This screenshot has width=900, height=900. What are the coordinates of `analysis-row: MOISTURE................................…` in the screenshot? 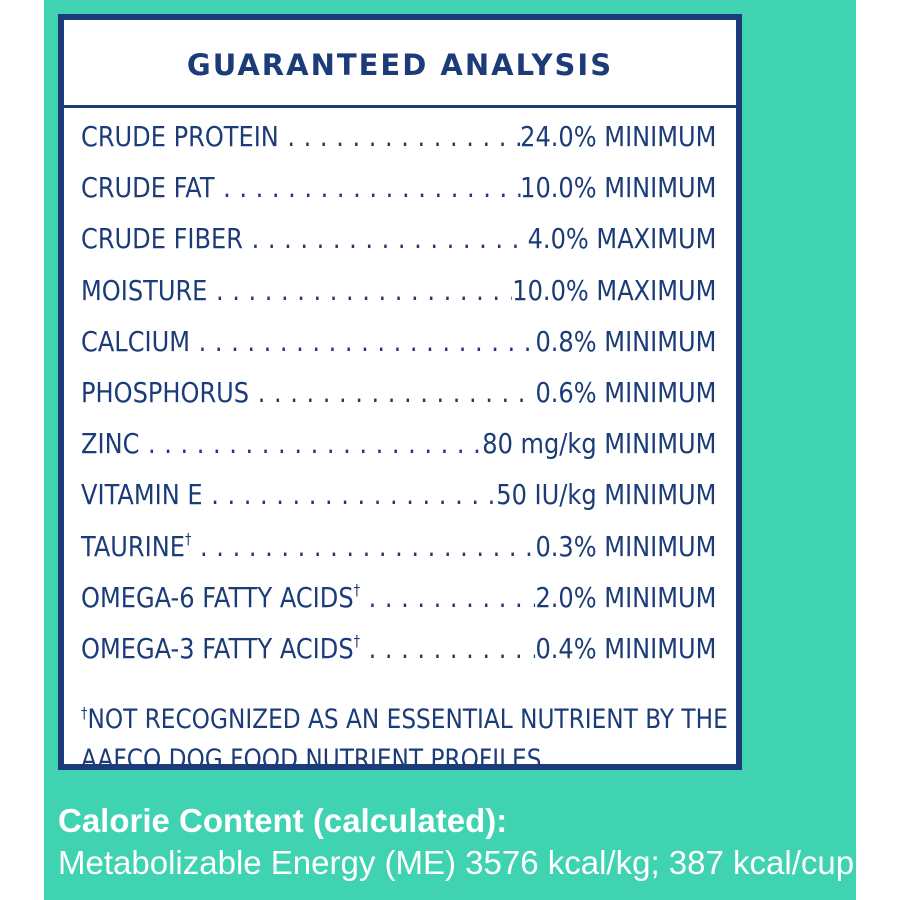 It's located at (398, 299).